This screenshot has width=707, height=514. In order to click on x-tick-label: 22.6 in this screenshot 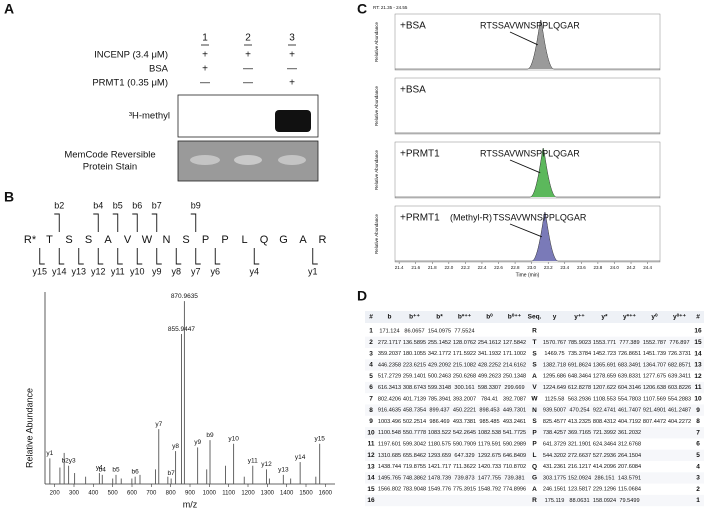, I will do `click(498, 267)`.